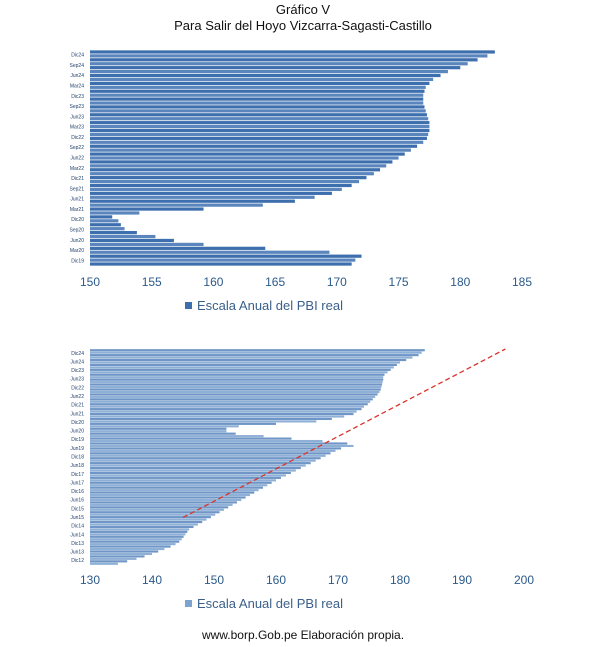  I want to click on x-tick-label: 130, so click(90, 580).